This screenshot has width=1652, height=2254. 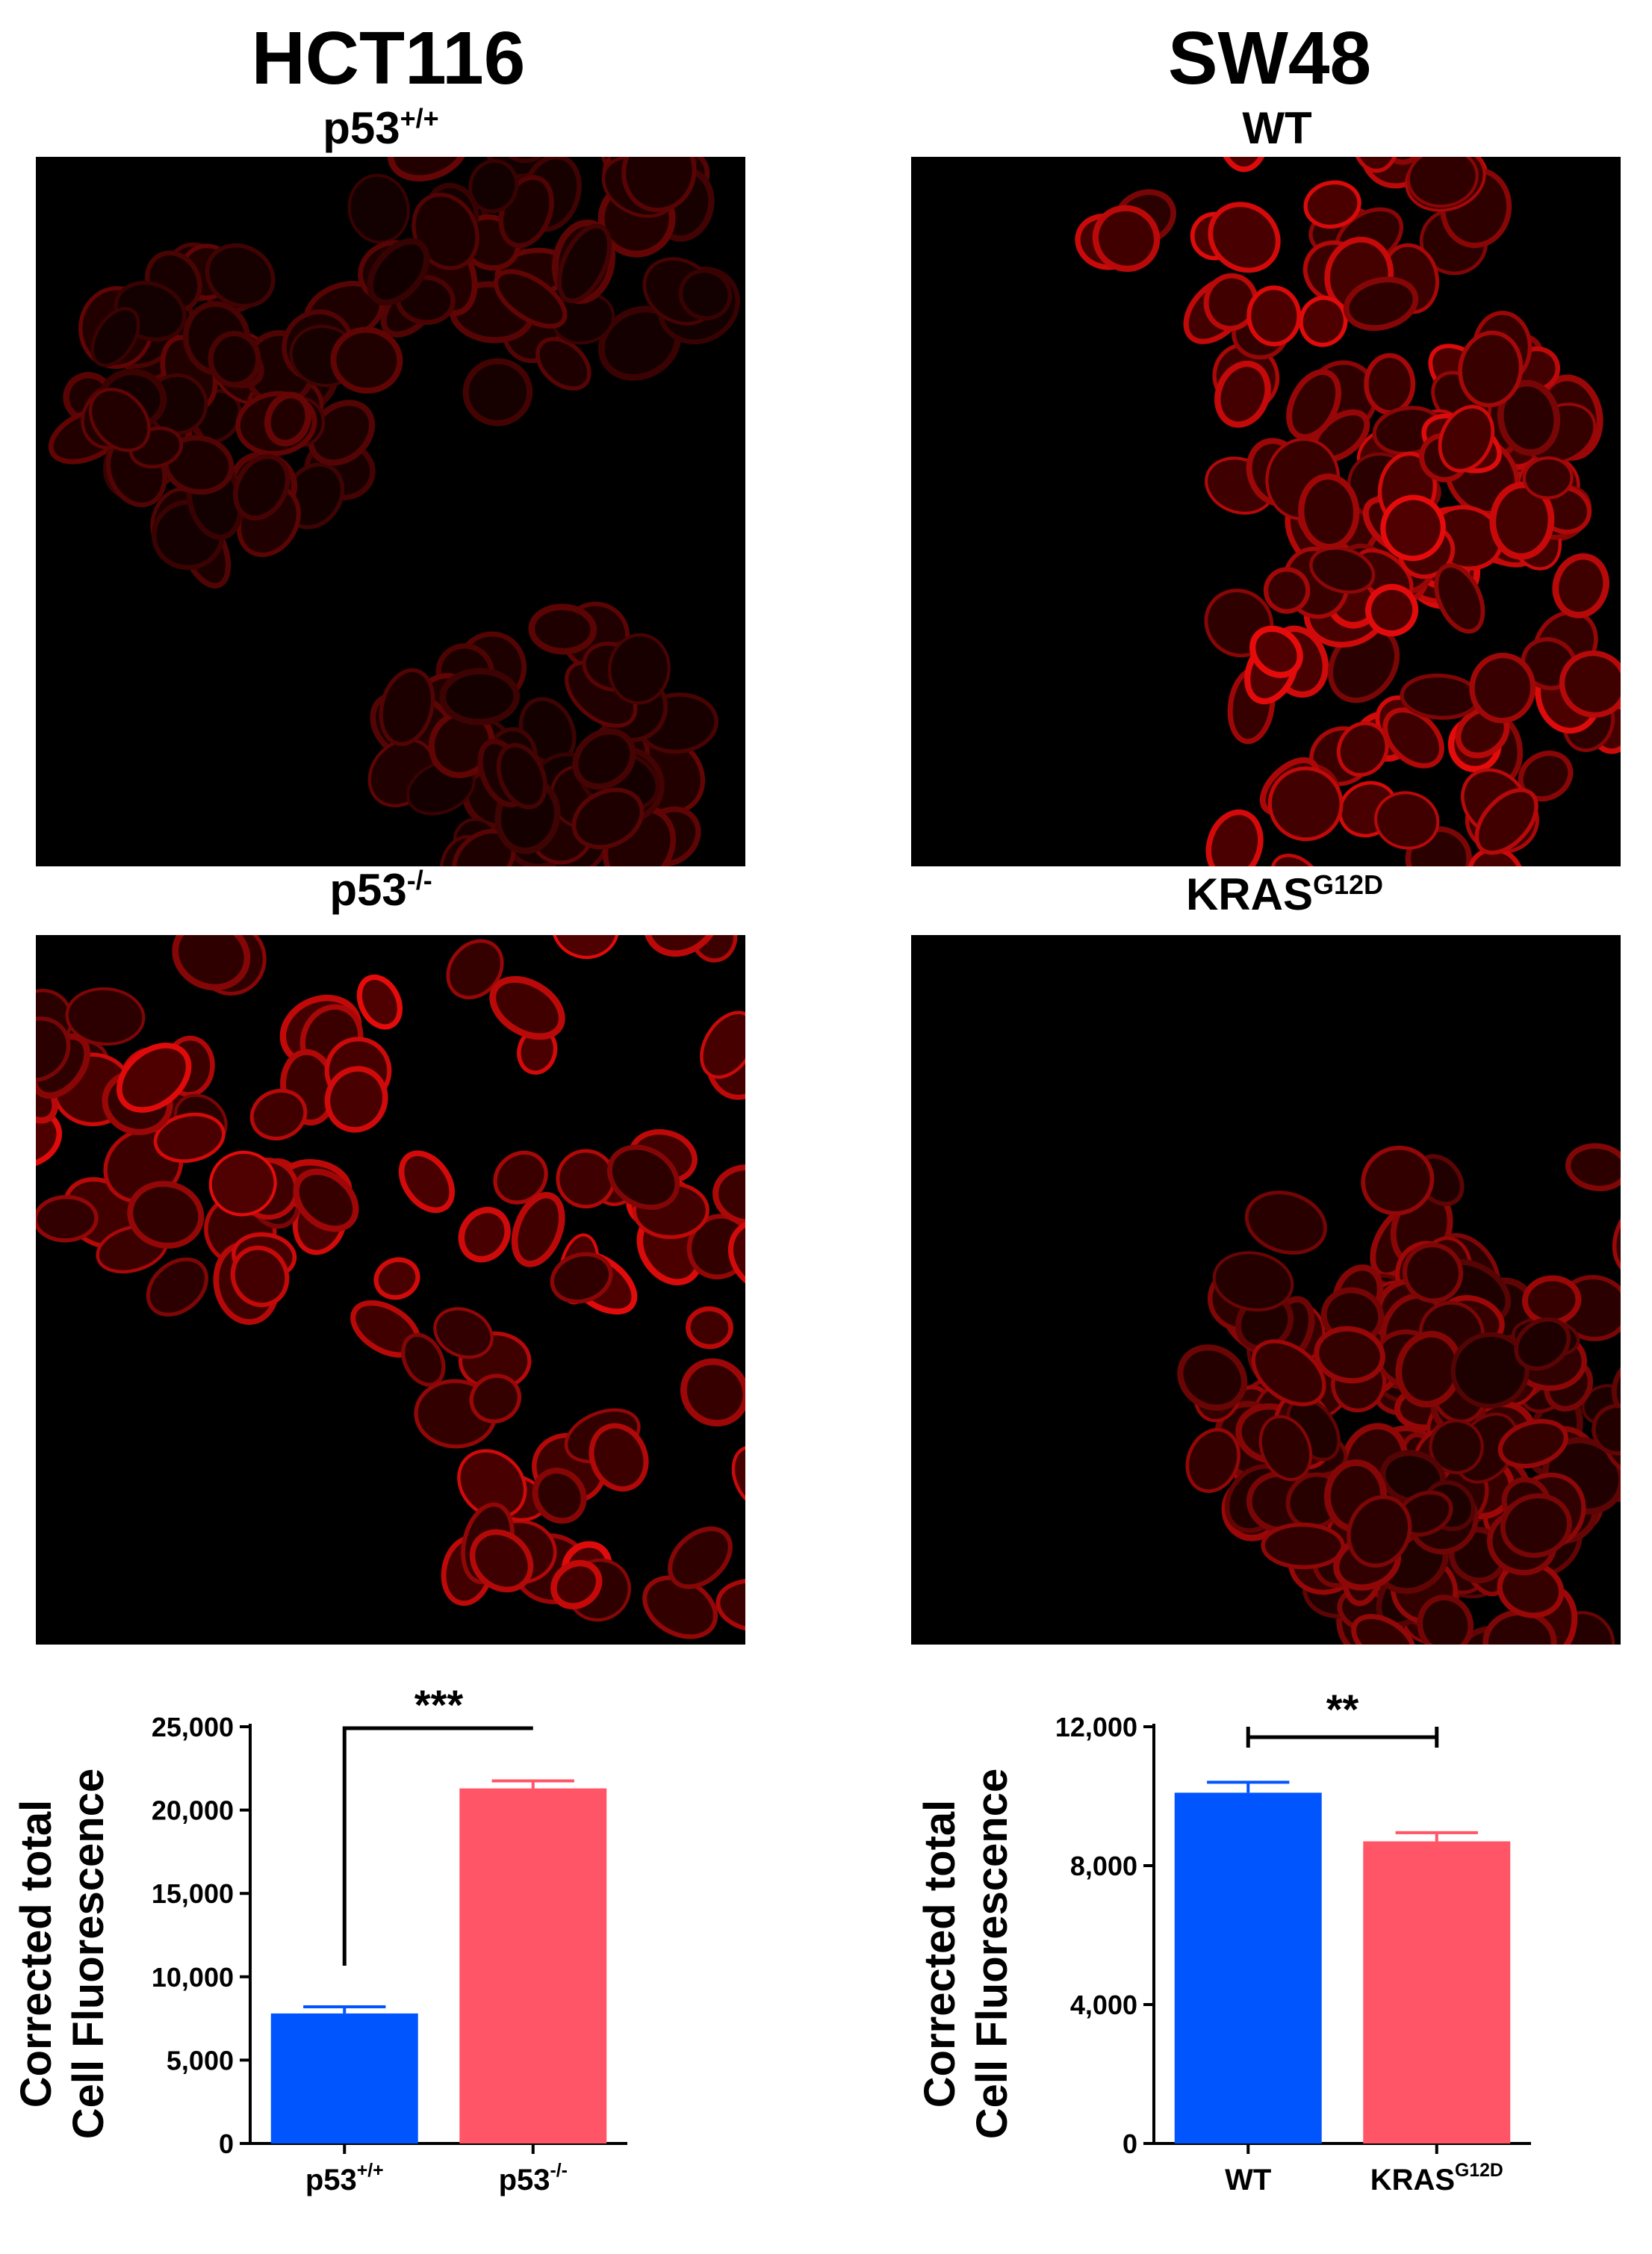 I want to click on x-tick-label-base: p53, so click(x=331, y=2180).